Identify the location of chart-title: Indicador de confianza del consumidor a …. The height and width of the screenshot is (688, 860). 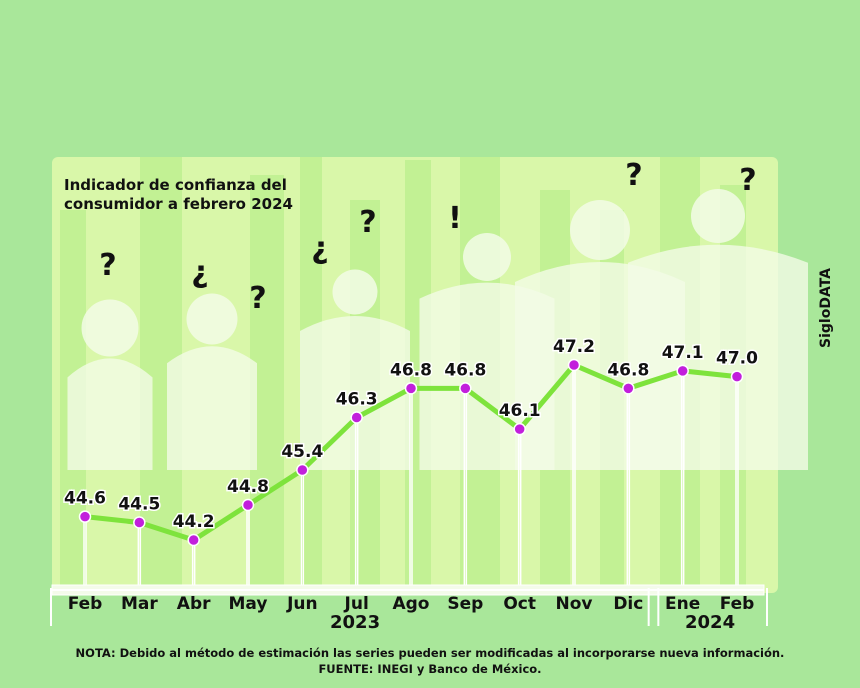
(194, 195).